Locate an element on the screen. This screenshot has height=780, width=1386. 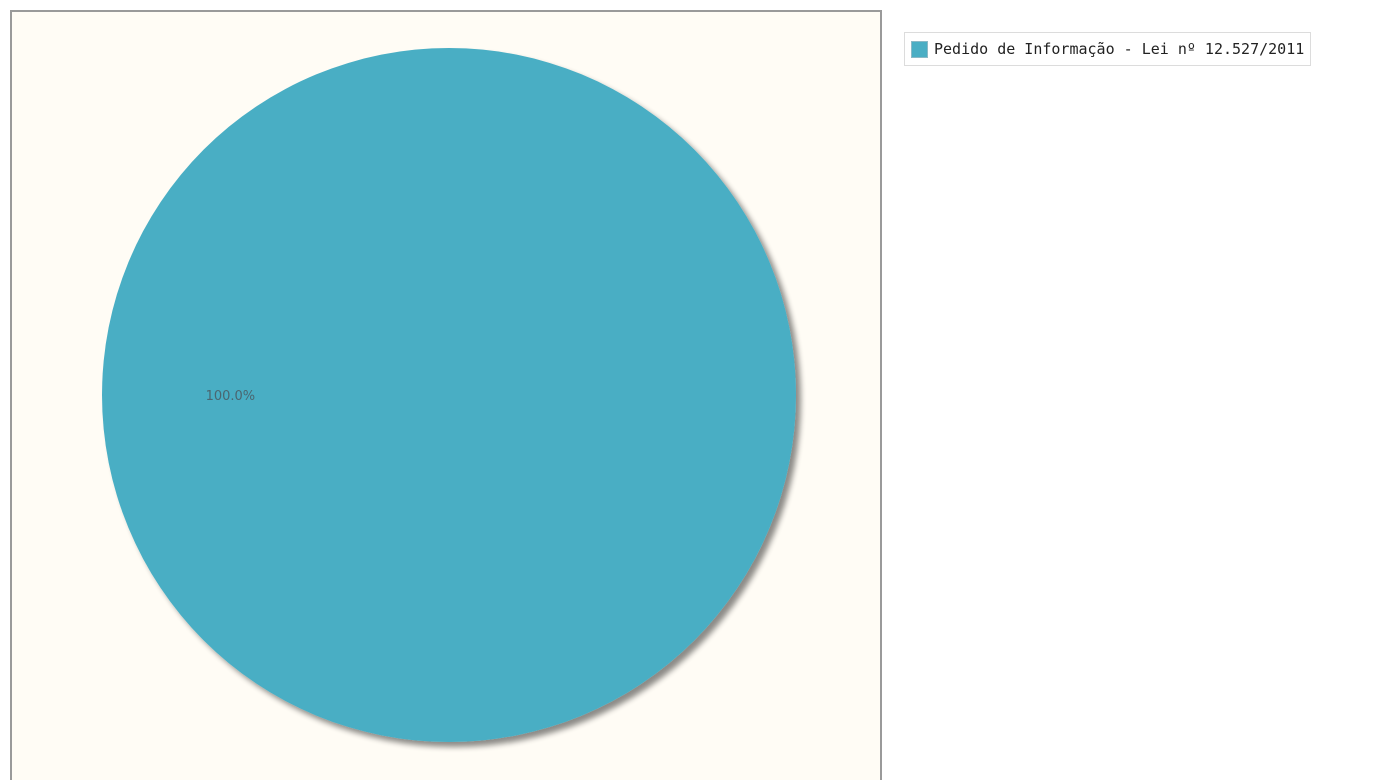
pie-slice-label: 100.0% is located at coordinates (231, 396).